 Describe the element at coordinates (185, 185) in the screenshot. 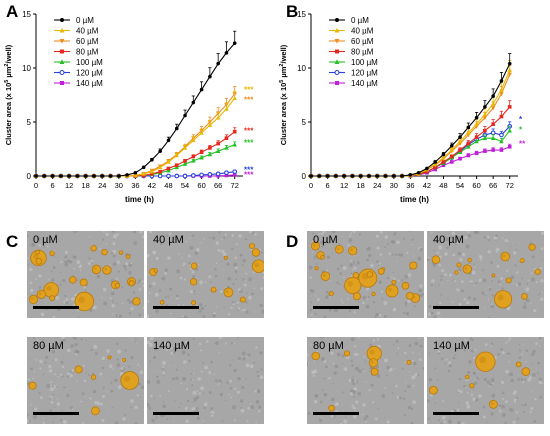

I see `x-tick-label: 54` at that location.